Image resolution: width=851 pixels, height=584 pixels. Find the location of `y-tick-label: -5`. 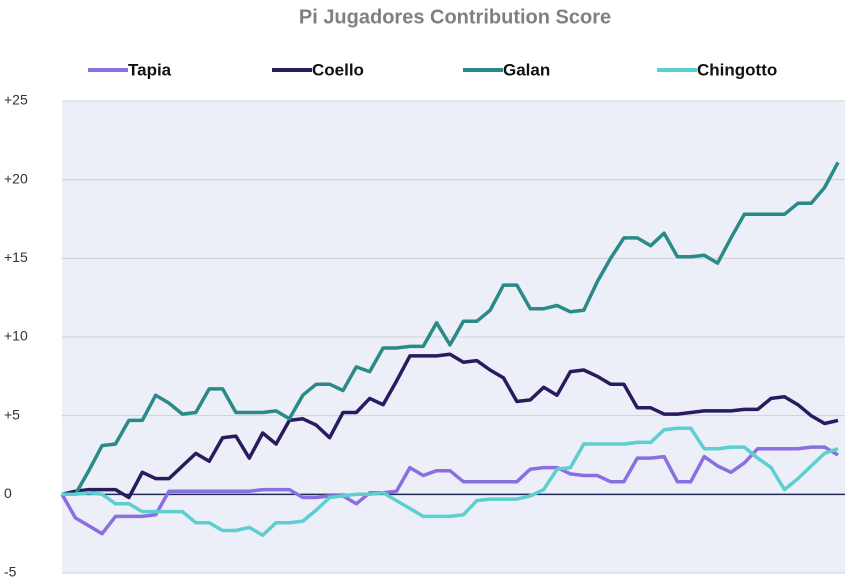

y-tick-label: -5 is located at coordinates (10, 572).